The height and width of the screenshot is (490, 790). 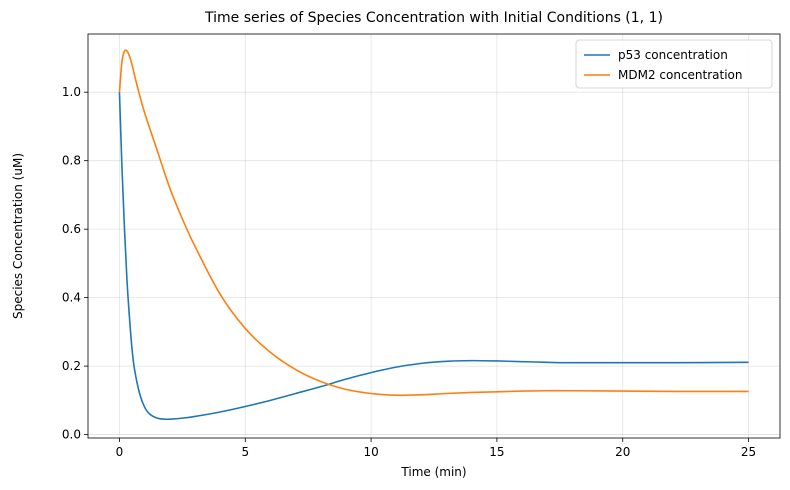 What do you see at coordinates (71, 435) in the screenshot?
I see `y-tick-label: 0.0` at bounding box center [71, 435].